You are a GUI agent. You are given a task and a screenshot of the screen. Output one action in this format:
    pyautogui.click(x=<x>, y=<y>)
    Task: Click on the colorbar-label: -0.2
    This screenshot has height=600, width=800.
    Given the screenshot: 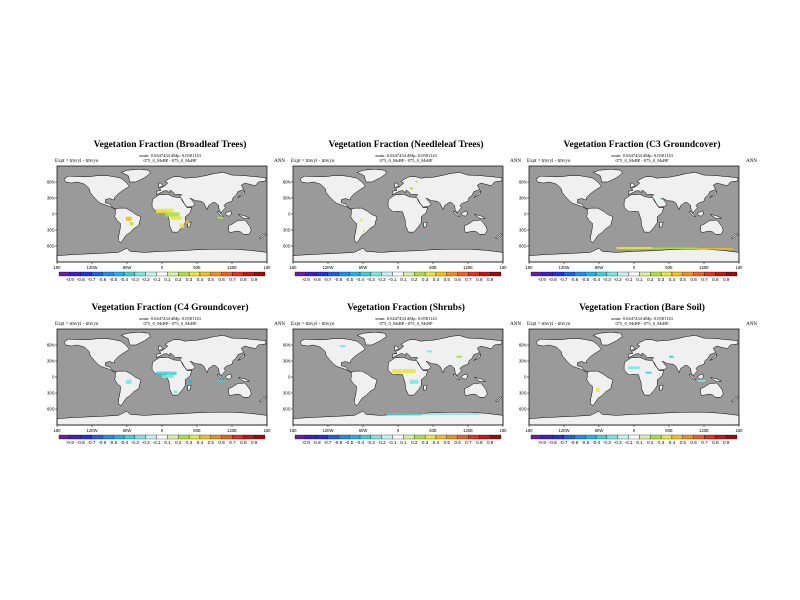 What is the action you would take?
    pyautogui.click(x=618, y=279)
    